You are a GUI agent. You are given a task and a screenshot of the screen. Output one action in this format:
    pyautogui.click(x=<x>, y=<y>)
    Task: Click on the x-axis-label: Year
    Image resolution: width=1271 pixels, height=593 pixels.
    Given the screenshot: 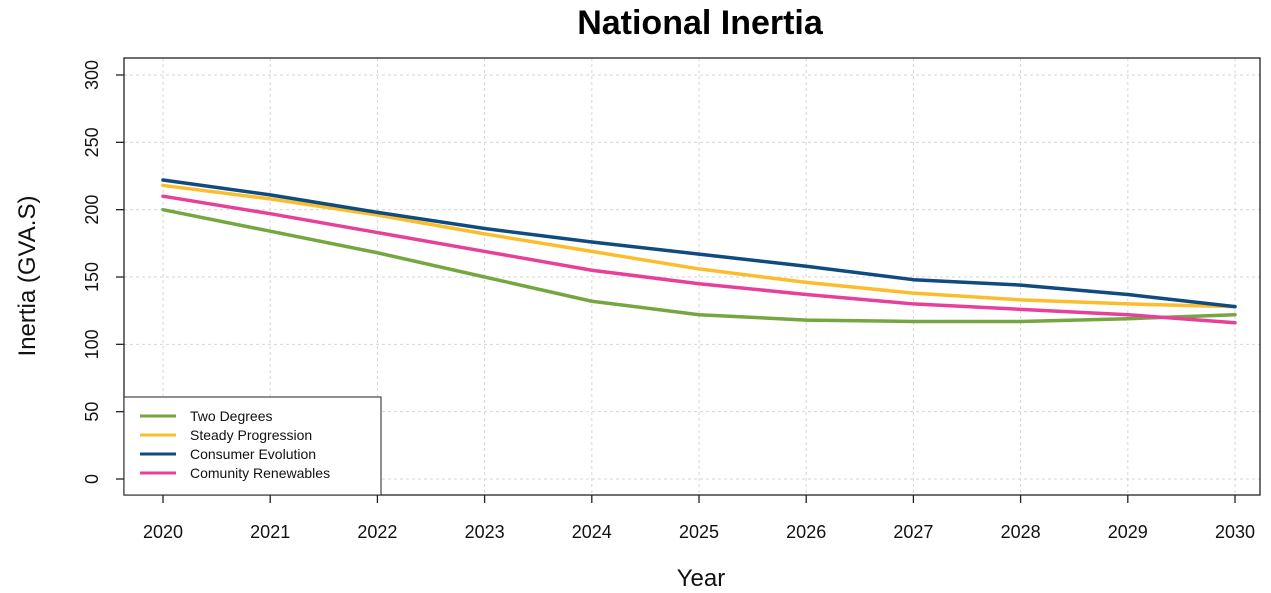 What is the action you would take?
    pyautogui.click(x=701, y=578)
    